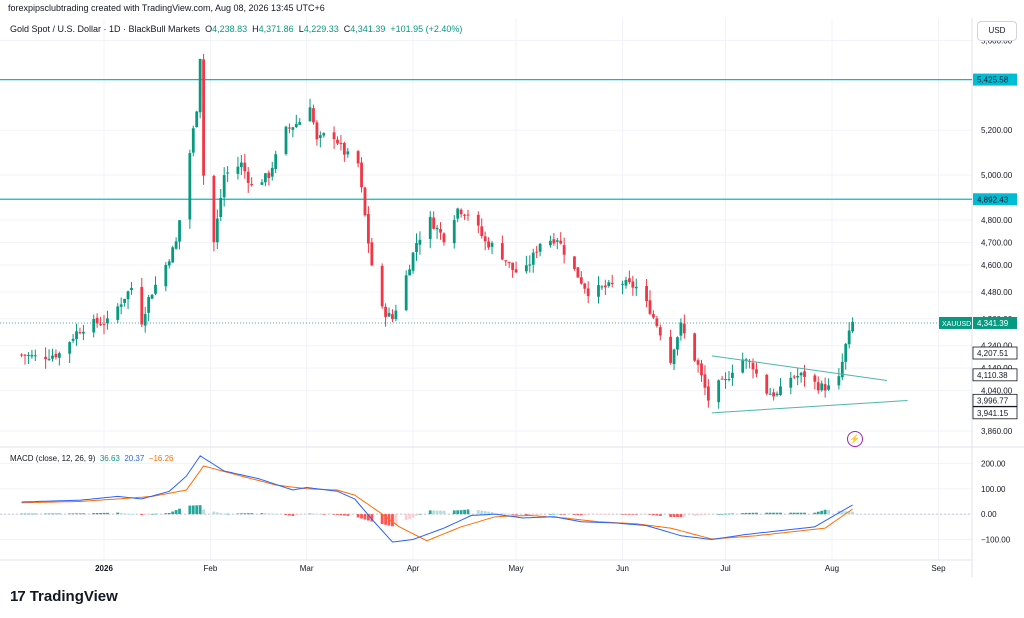 The height and width of the screenshot is (618, 1024). Describe the element at coordinates (997, 31) in the screenshot. I see `currency-button: USD` at that location.